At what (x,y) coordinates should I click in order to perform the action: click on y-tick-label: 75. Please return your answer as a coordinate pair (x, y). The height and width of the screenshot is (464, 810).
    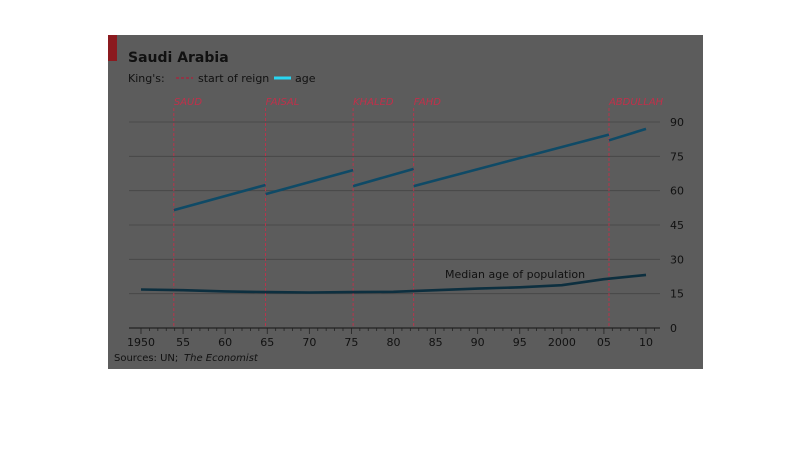
    Looking at the image, I should click on (677, 156).